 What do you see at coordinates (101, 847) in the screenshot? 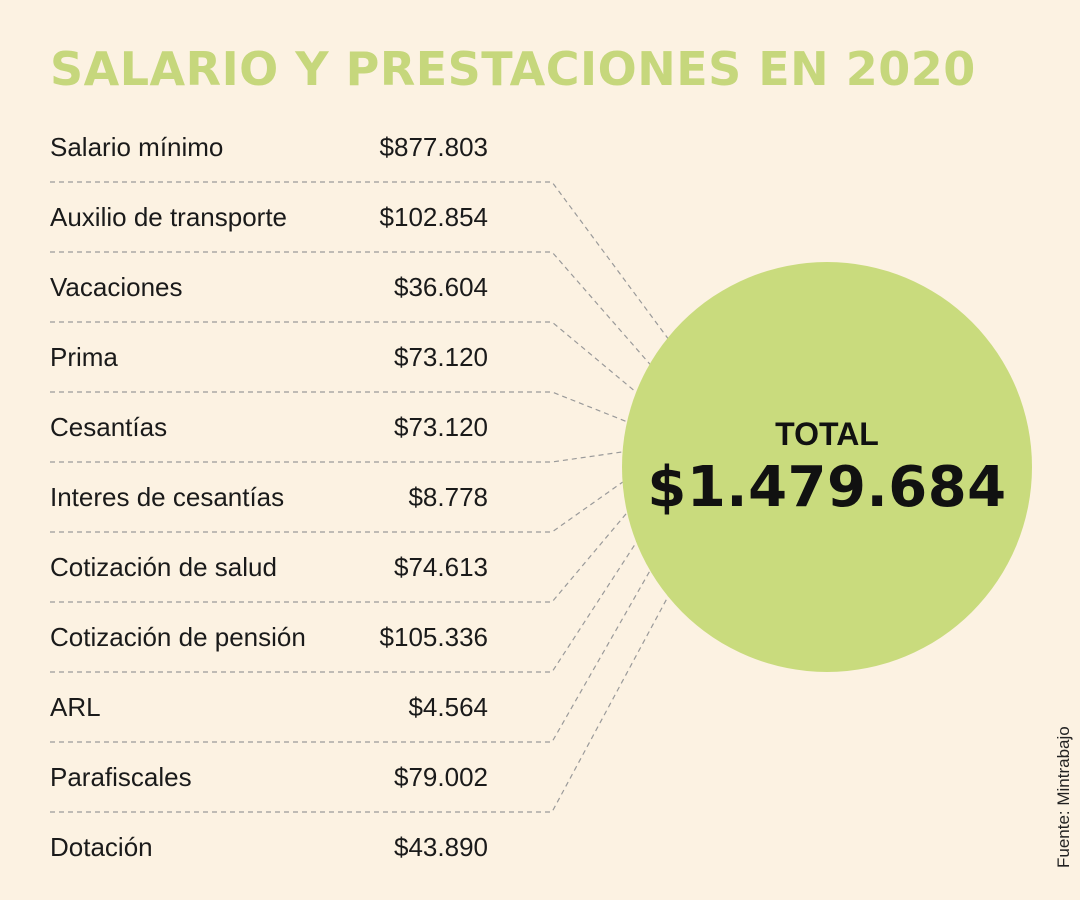
I see `item-label: Dotación` at bounding box center [101, 847].